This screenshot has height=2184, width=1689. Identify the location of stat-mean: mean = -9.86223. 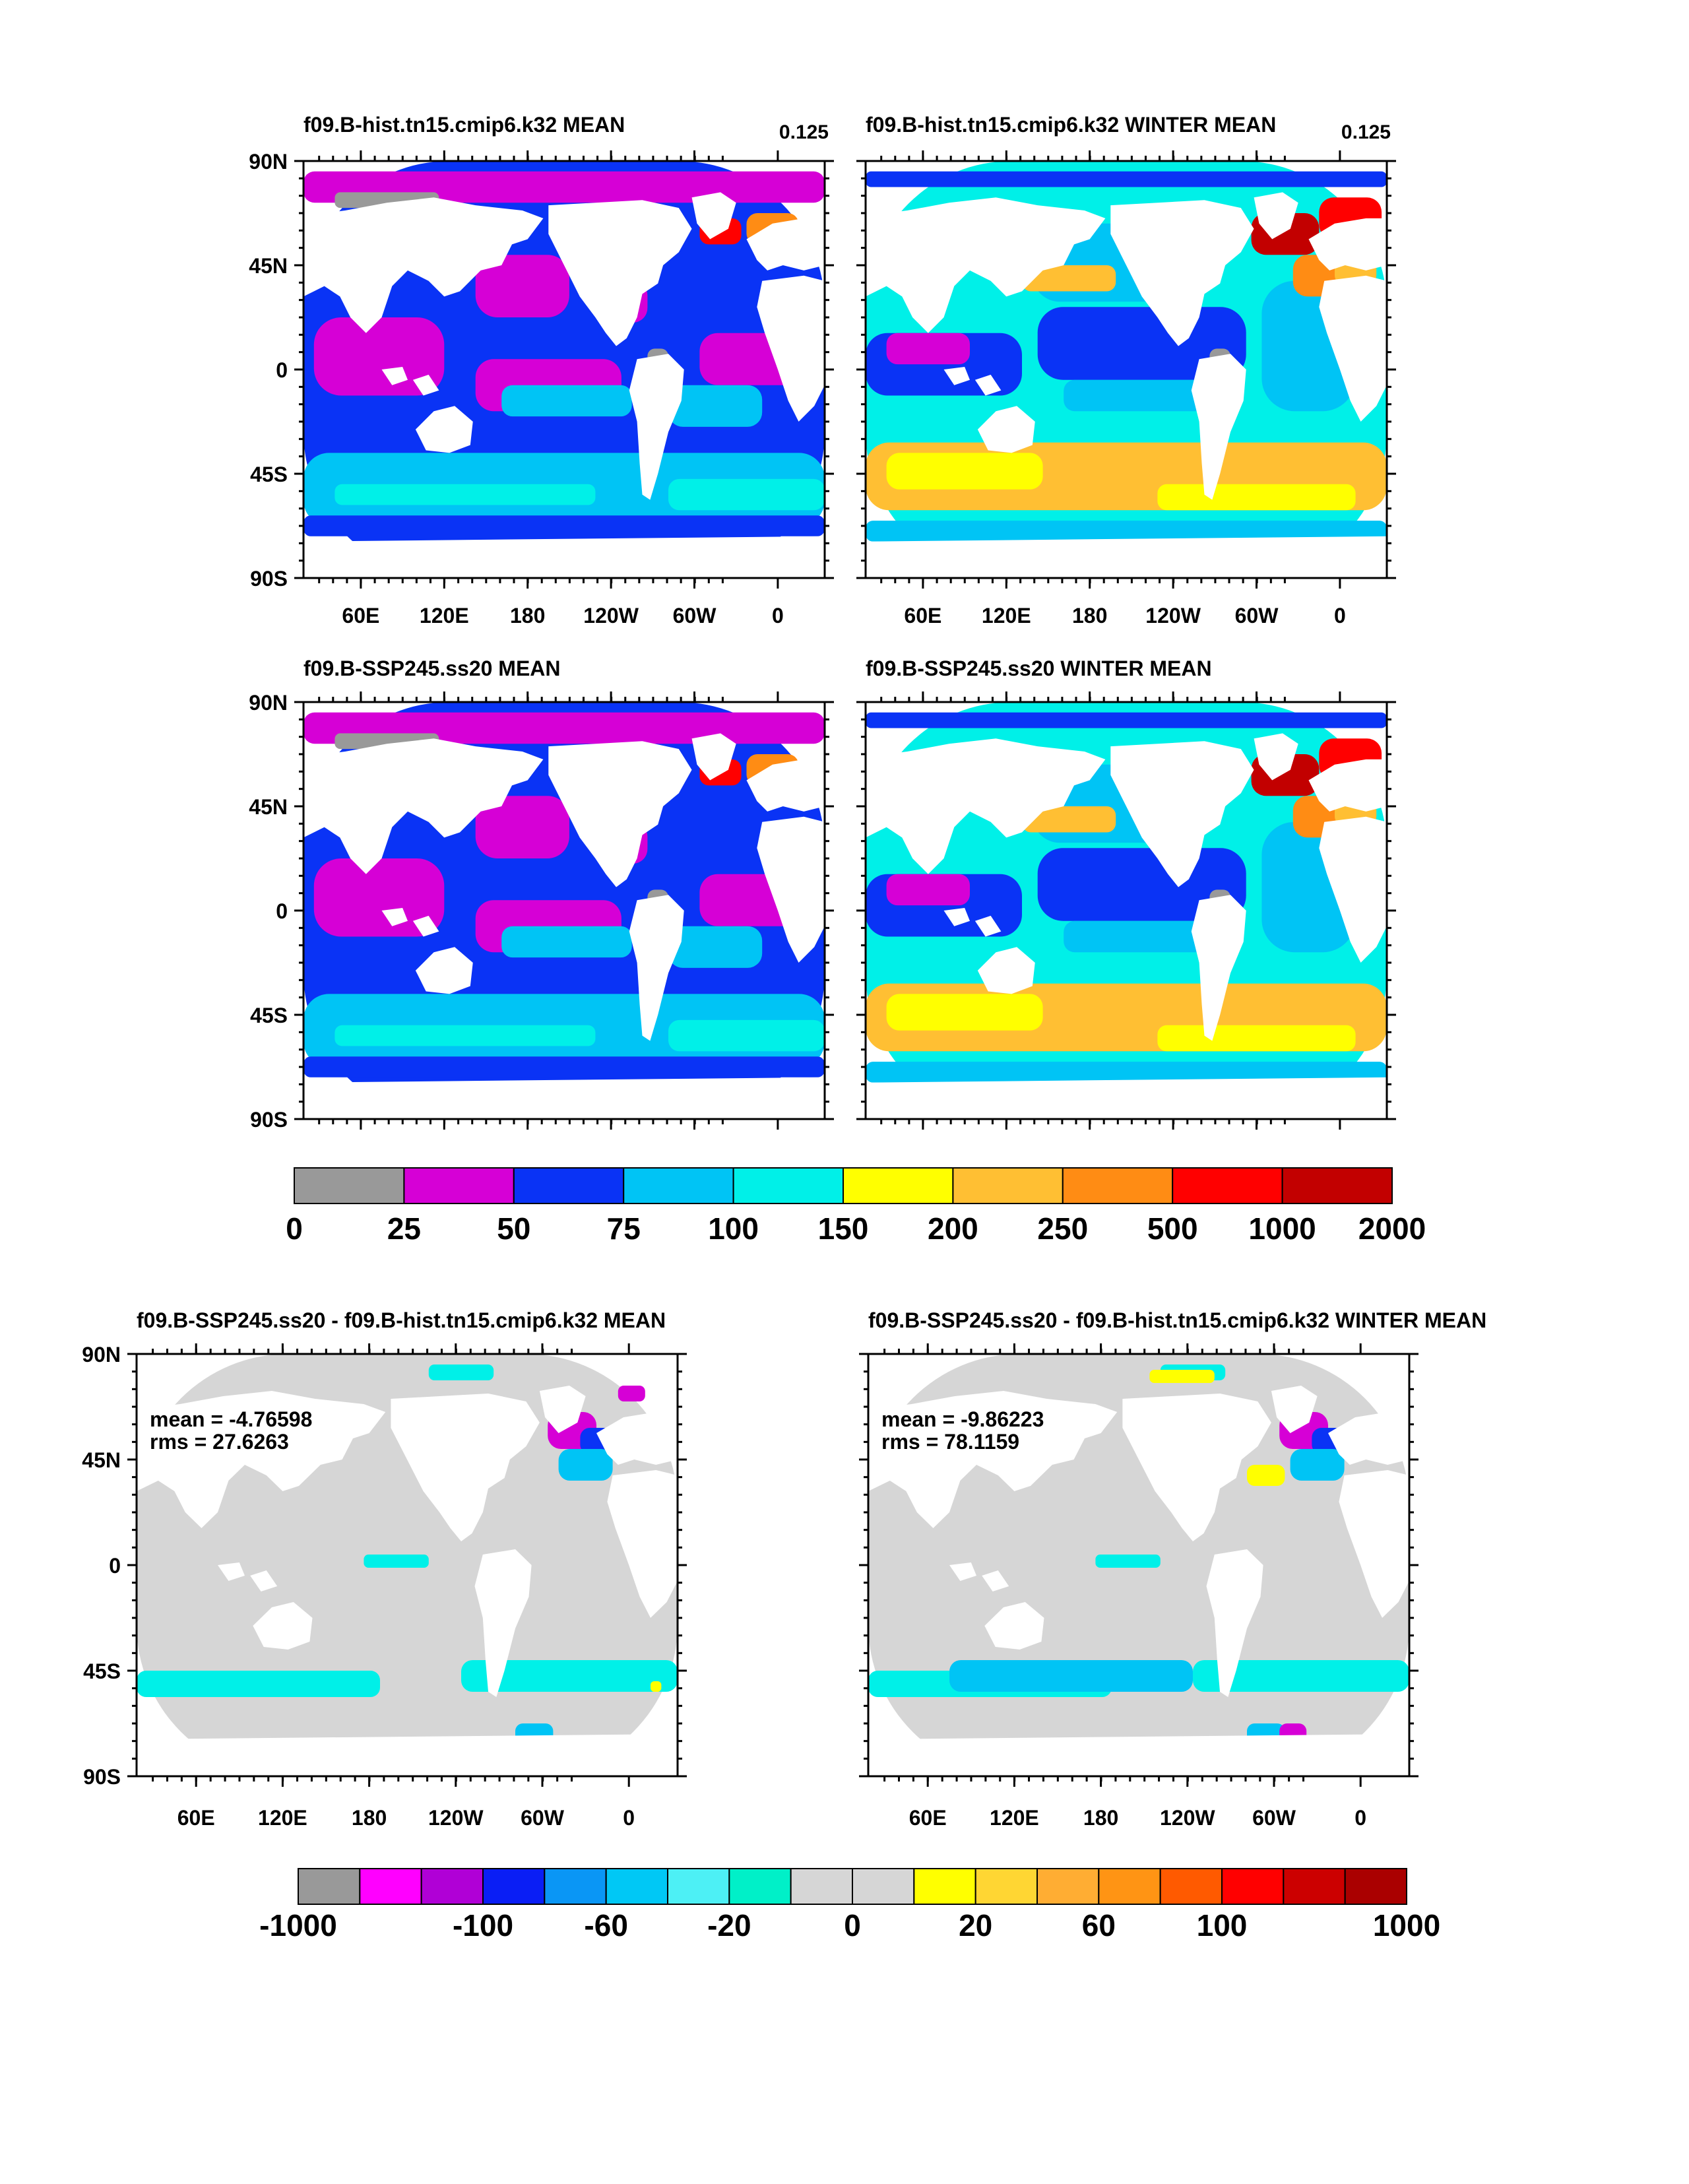
(962, 1419).